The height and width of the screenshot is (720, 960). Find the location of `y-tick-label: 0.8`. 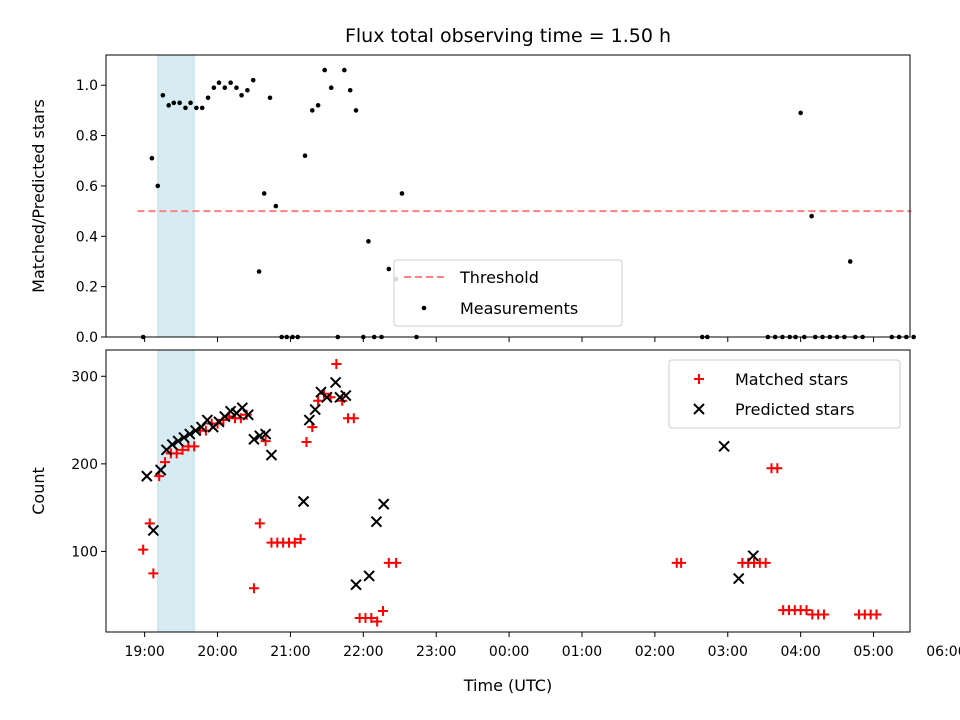

y-tick-label: 0.8 is located at coordinates (87, 137).